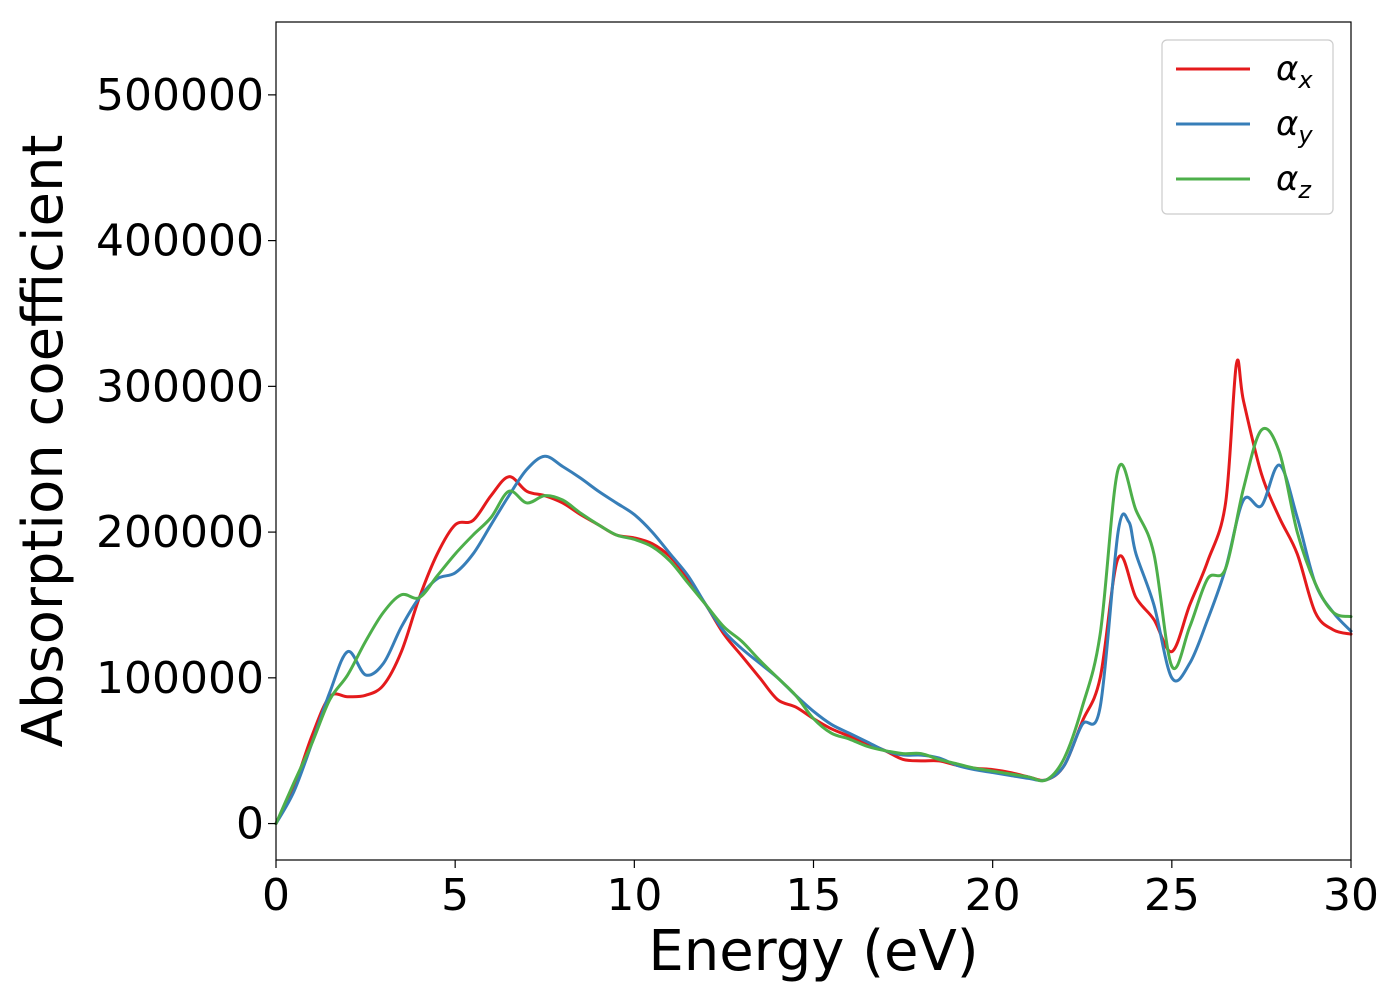 Image resolution: width=1400 pixels, height=1000 pixels. I want to click on y-tick-label: 300000, so click(180, 386).